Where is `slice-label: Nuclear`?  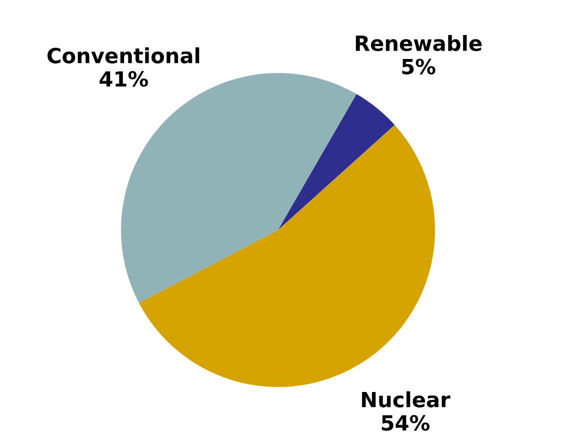 slice-label: Nuclear is located at coordinates (406, 399).